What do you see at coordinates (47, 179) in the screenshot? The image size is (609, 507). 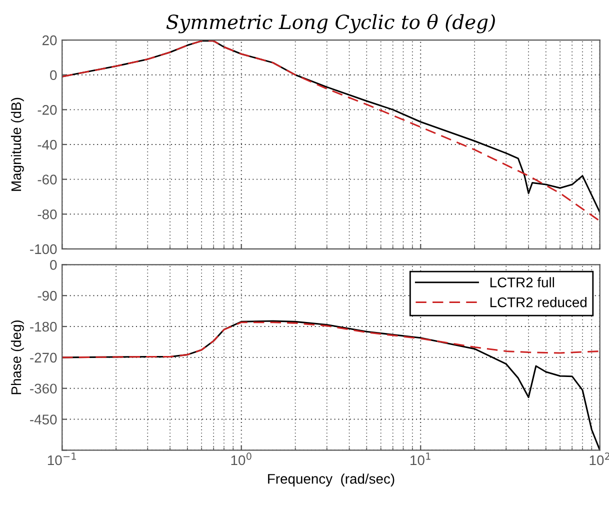 I see `y-tick-label: -60` at bounding box center [47, 179].